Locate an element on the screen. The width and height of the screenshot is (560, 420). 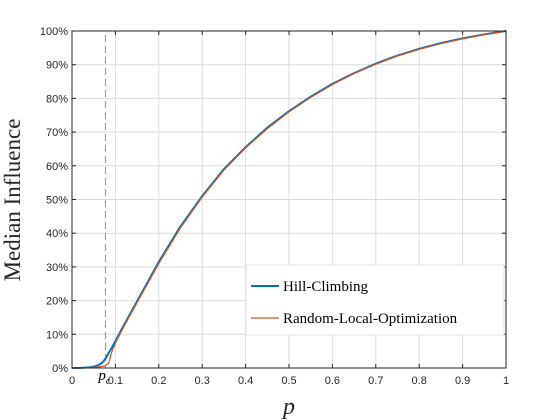
y-tick-label: 0% is located at coordinates (60, 369).